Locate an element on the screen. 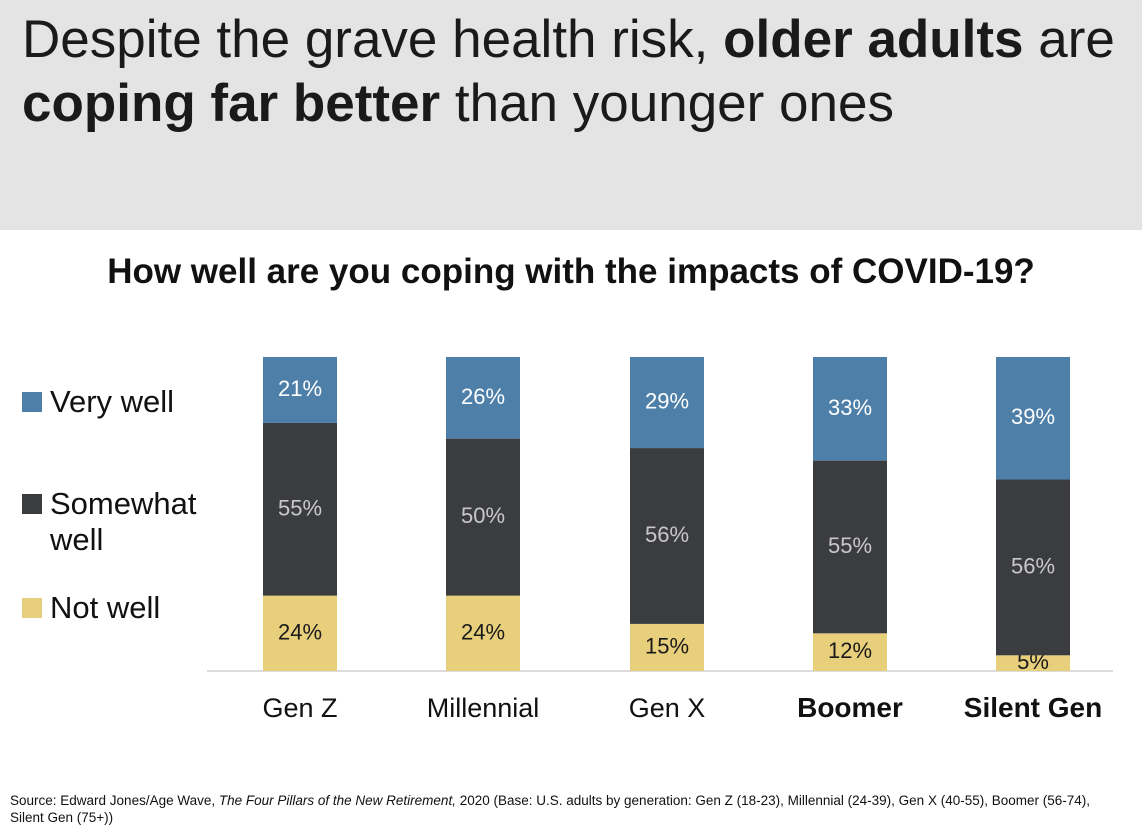 The height and width of the screenshot is (830, 1142). source-title: The Four Pillars of the New Retirement, is located at coordinates (337, 800).